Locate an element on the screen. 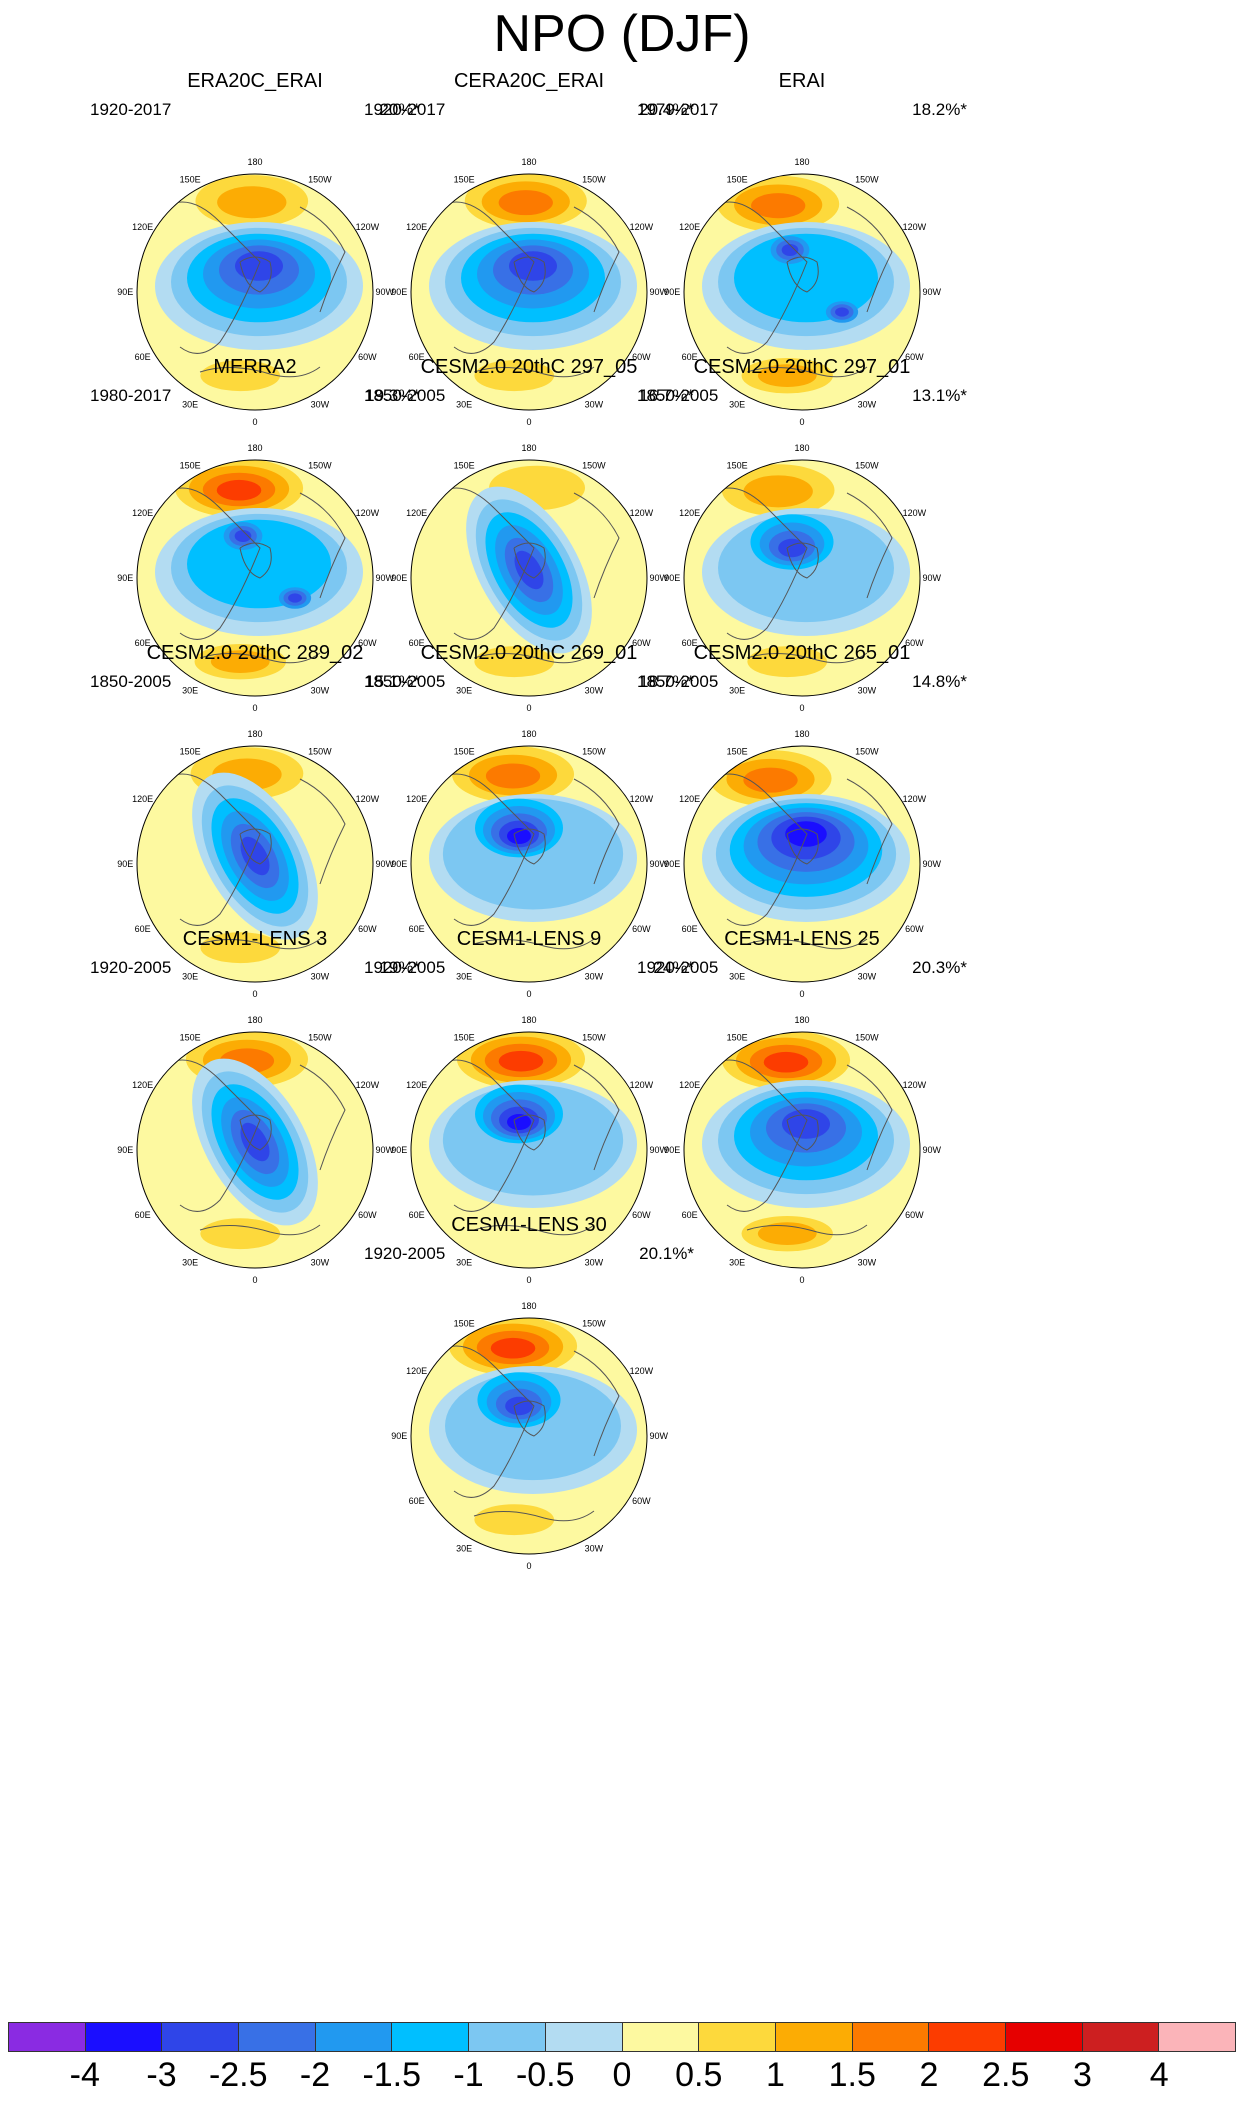  longitude-label: 150E is located at coordinates (464, 1324).